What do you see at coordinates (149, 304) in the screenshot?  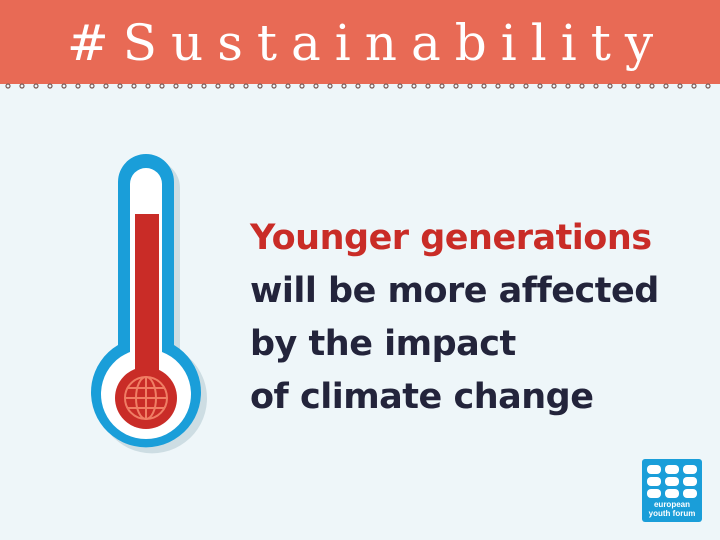 I see `thermometer-icon` at bounding box center [149, 304].